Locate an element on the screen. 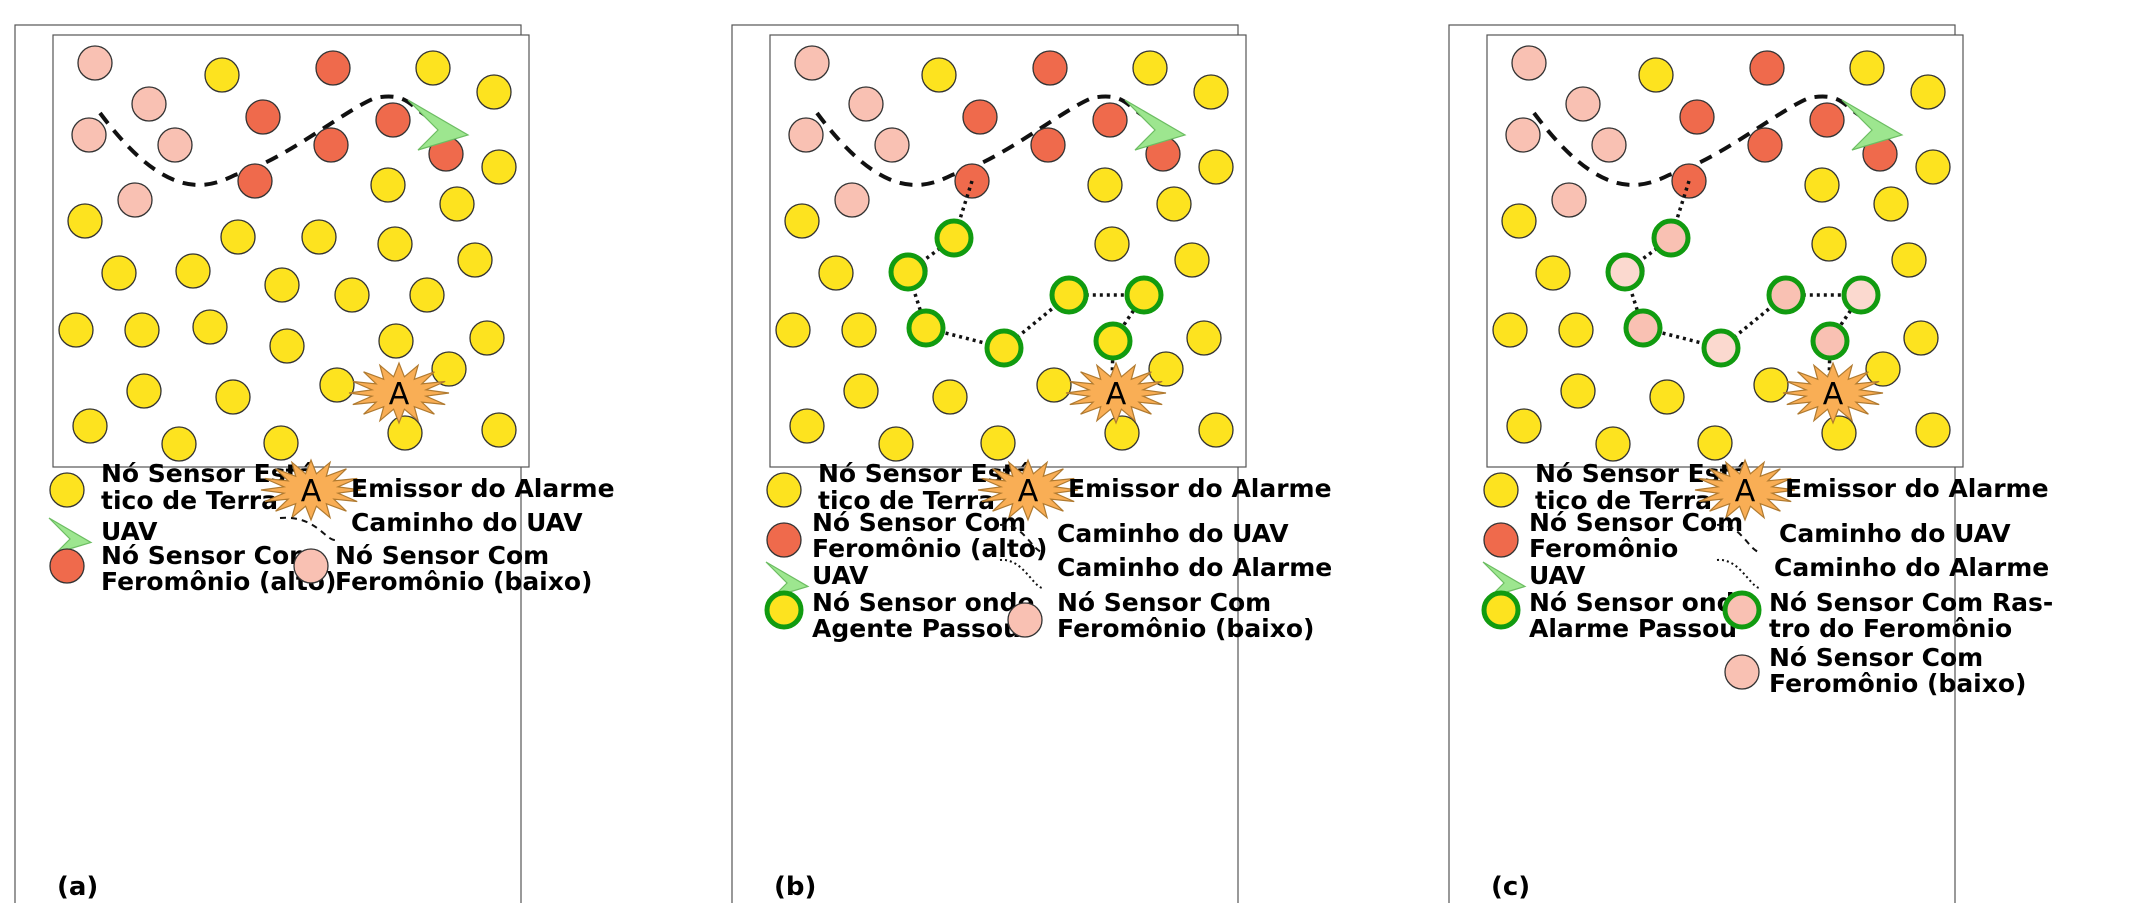 The height and width of the screenshot is (903, 2154). legend-pheromone-label-line1: Nó Sensor Com is located at coordinates (1636, 522).